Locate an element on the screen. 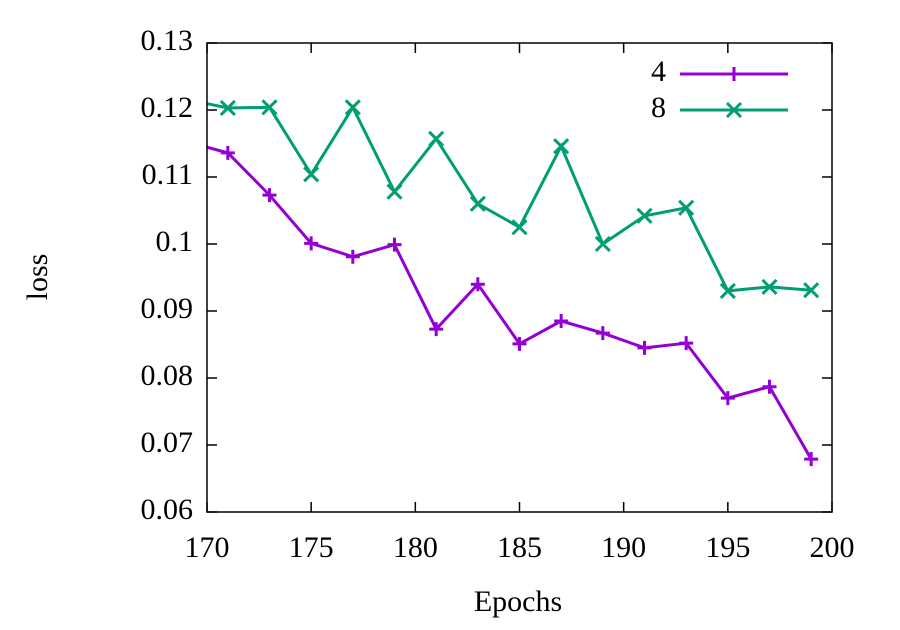 This screenshot has width=900, height=630. x-tick-label: 200 is located at coordinates (832, 547).